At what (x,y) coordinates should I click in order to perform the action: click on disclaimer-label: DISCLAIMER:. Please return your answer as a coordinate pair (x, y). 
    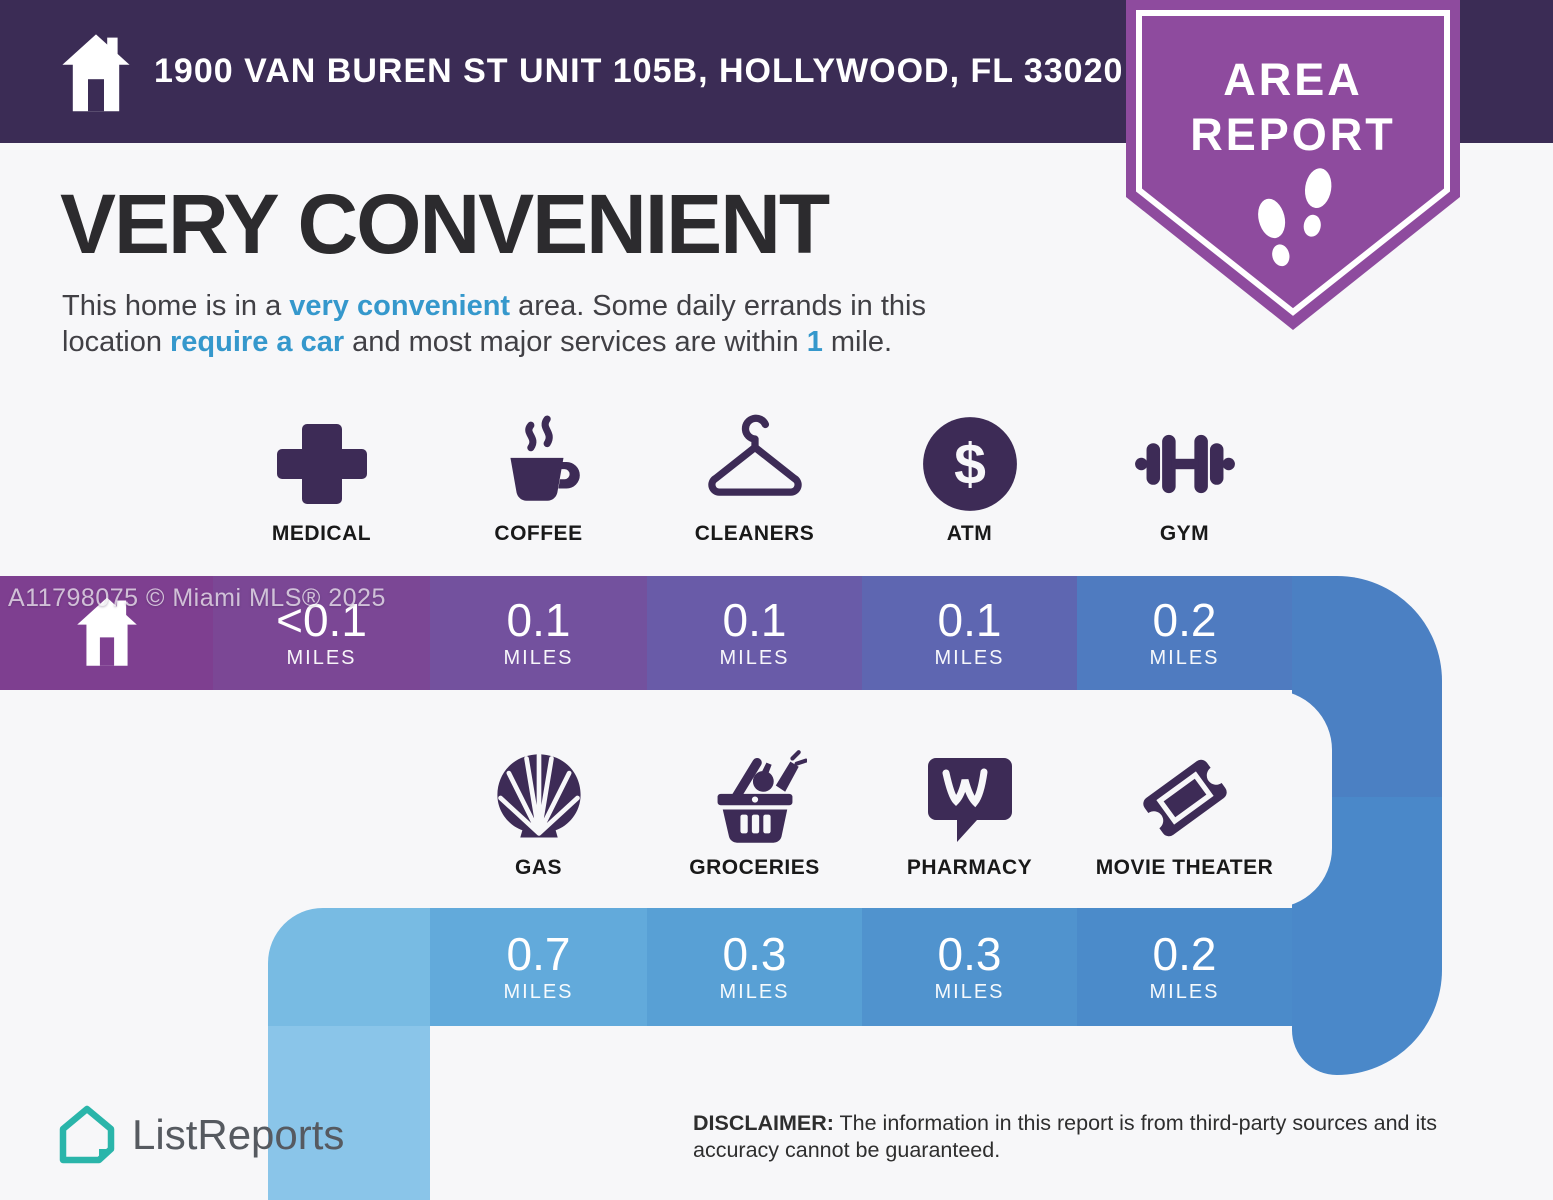
    Looking at the image, I should click on (763, 1123).